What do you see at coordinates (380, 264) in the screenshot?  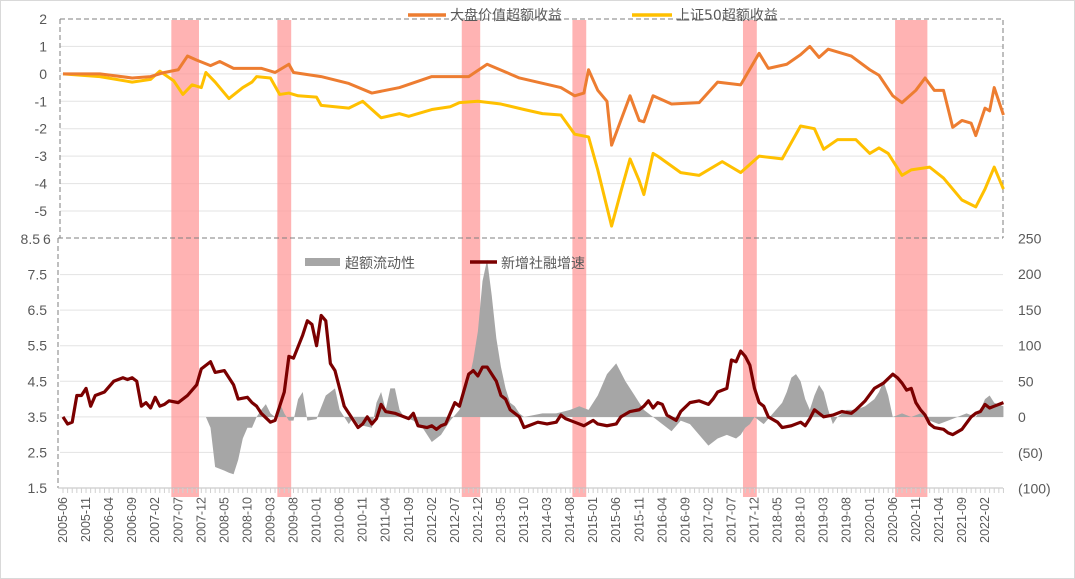 I see `legend-label-excess-liquidity: 超额流动性` at bounding box center [380, 264].